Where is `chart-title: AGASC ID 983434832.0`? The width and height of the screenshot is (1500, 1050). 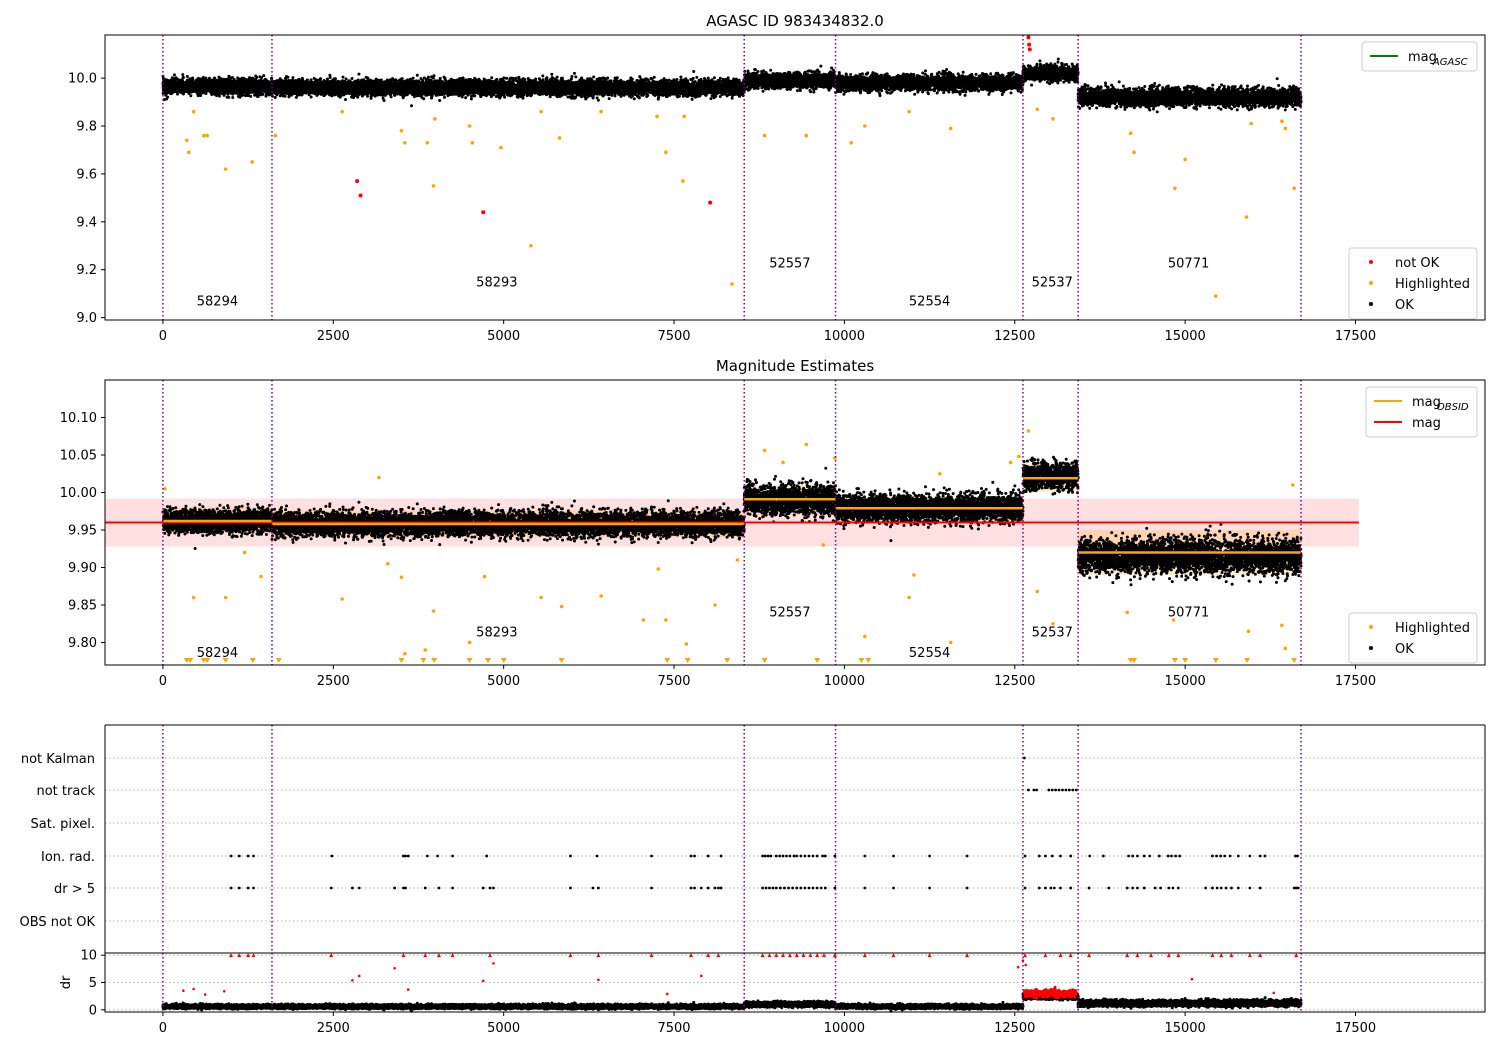
chart-title: AGASC ID 983434832.0 is located at coordinates (795, 21).